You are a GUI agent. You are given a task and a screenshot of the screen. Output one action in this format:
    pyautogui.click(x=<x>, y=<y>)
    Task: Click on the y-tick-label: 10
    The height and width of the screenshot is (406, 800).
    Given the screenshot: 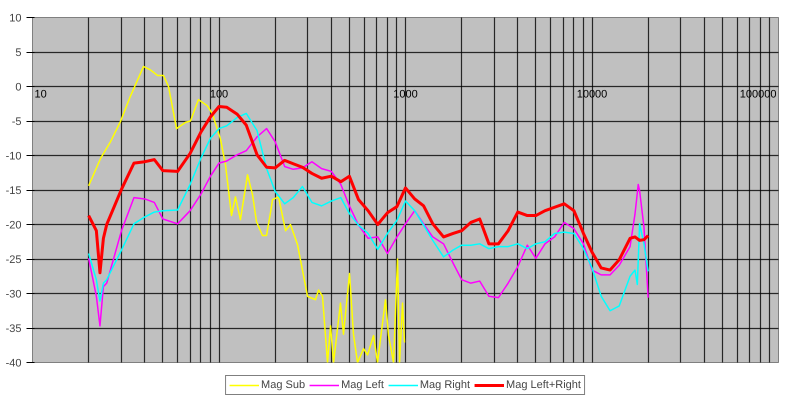 What is the action you would take?
    pyautogui.click(x=15, y=18)
    